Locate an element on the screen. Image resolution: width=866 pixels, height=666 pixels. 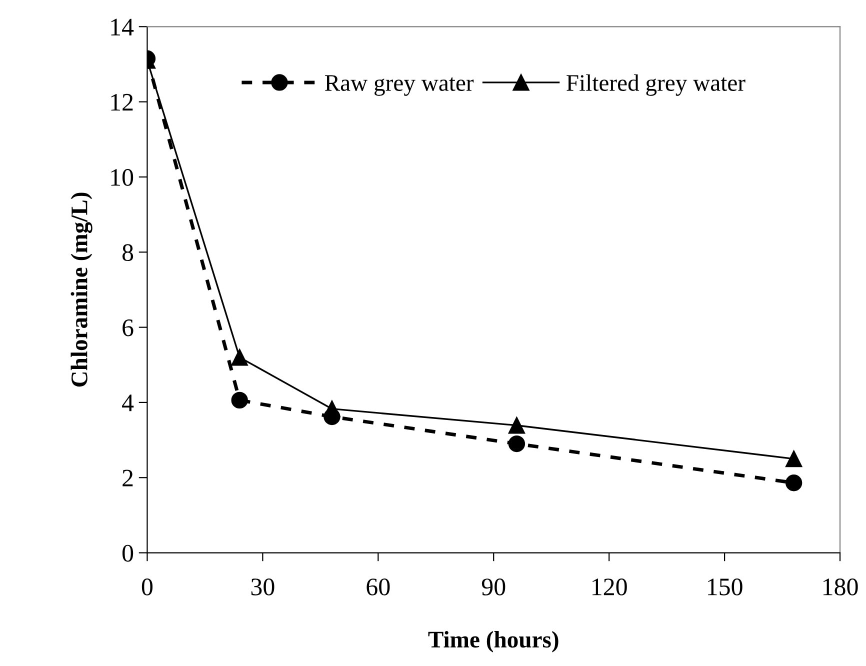
legend-label: Raw grey water is located at coordinates (399, 85).